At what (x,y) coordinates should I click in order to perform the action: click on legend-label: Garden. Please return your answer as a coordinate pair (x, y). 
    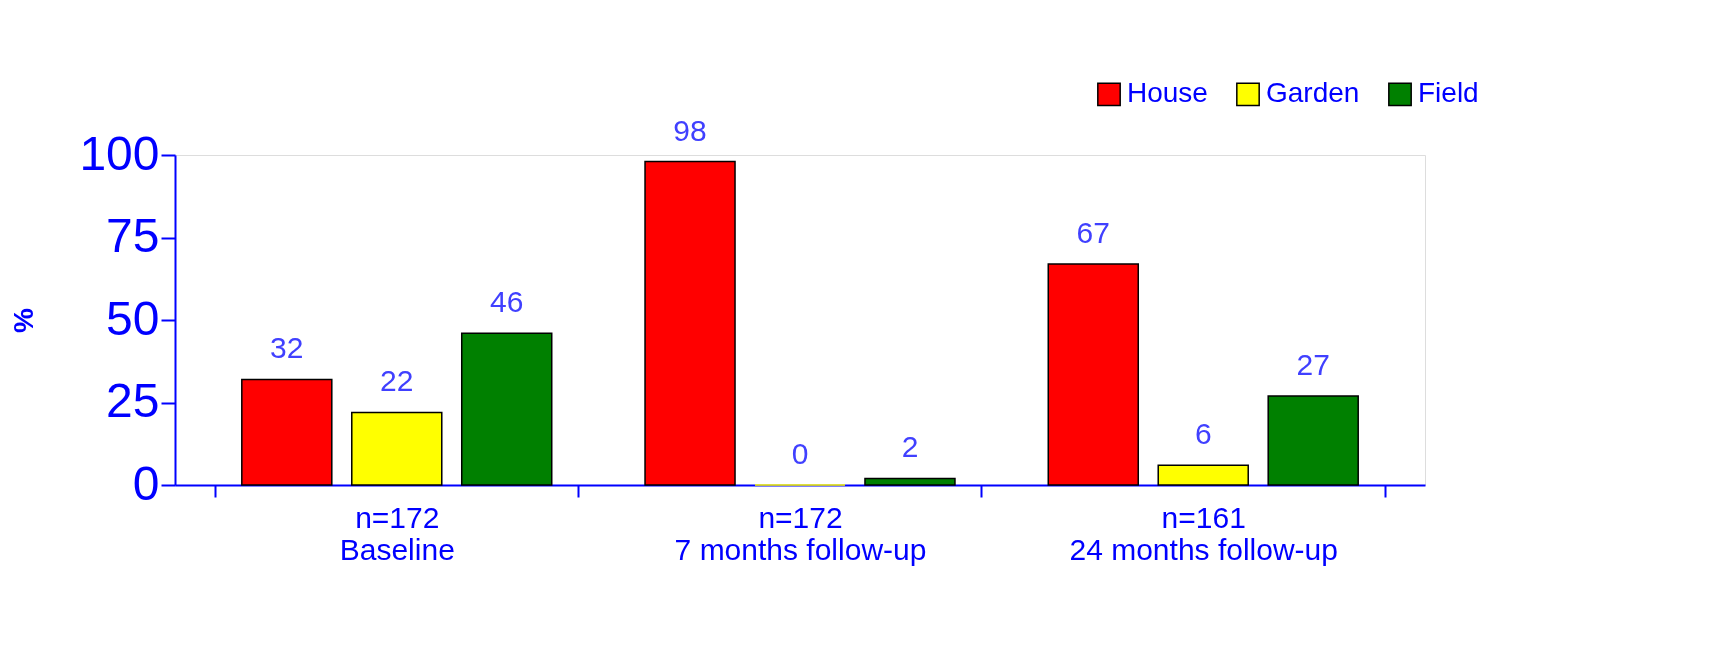
    Looking at the image, I should click on (1313, 93).